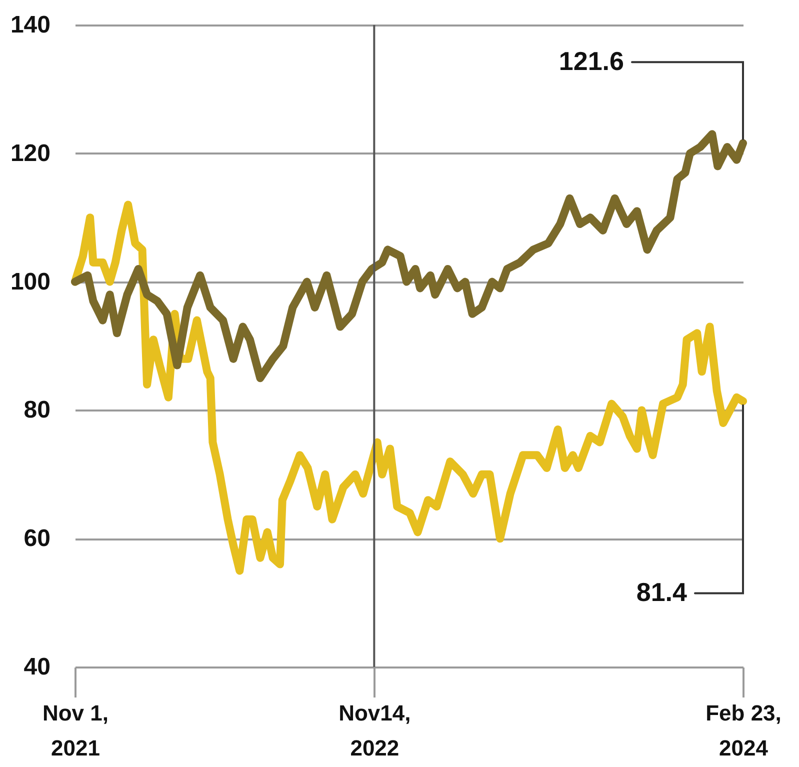  Describe the element at coordinates (37, 410) in the screenshot. I see `y-tick-label: 80` at that location.